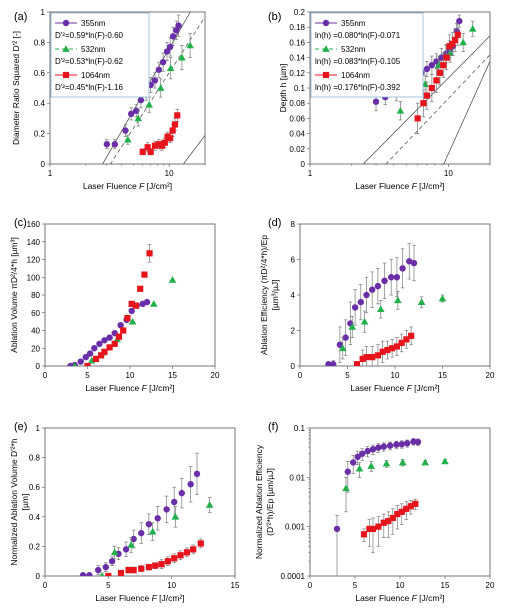 This screenshot has height=608, width=510. What do you see at coordinates (490, 585) in the screenshot?
I see `x-tick-label: 20` at bounding box center [490, 585].